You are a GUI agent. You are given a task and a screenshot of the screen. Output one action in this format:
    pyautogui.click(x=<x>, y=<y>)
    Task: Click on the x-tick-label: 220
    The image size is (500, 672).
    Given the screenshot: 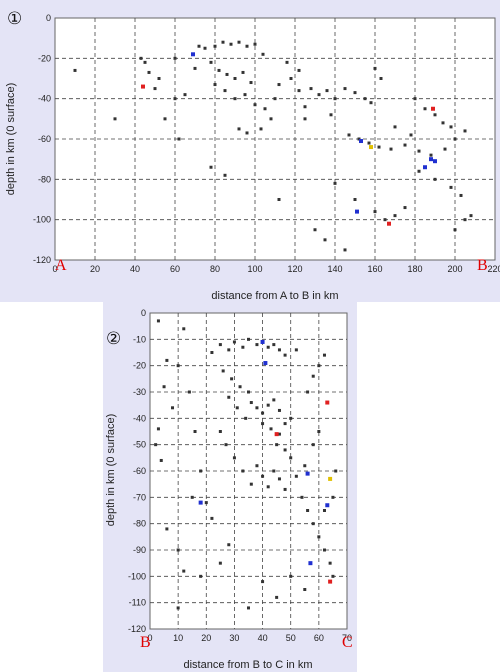 What is the action you would take?
    pyautogui.click(x=493, y=269)
    